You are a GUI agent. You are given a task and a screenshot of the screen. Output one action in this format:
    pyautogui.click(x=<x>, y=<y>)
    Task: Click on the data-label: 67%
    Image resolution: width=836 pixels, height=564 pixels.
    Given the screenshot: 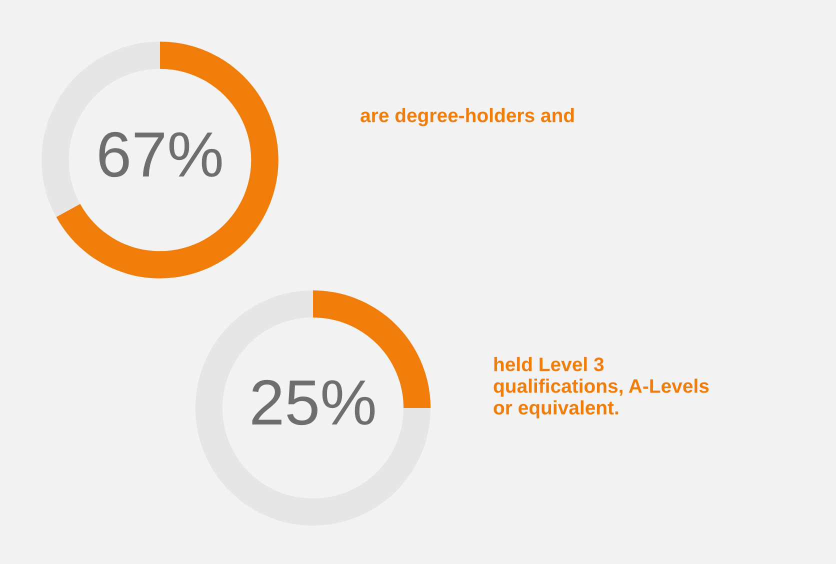 What is the action you would take?
    pyautogui.click(x=160, y=155)
    